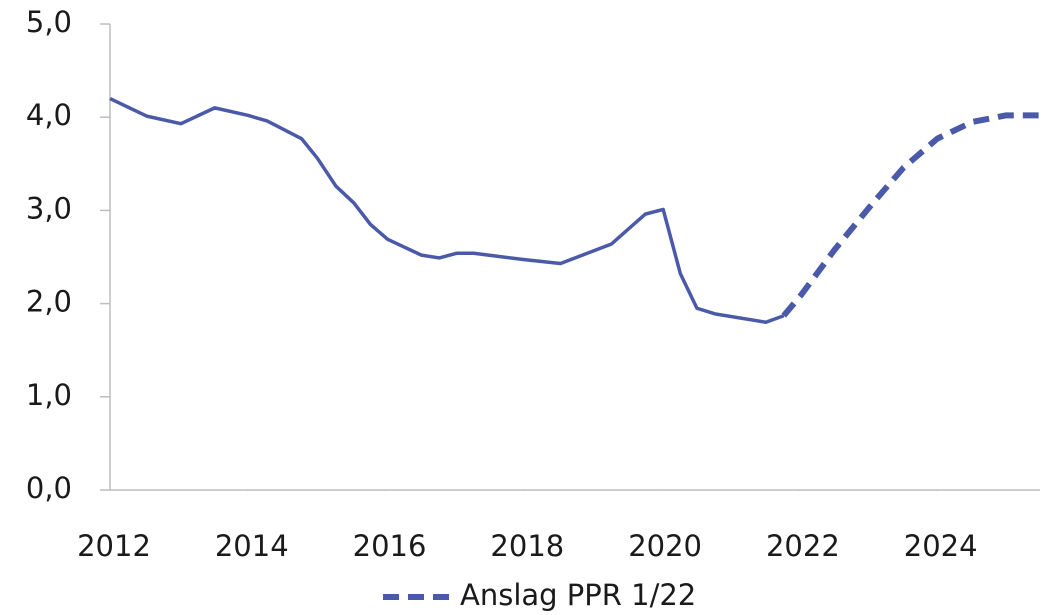 The height and width of the screenshot is (615, 1048). Describe the element at coordinates (252, 546) in the screenshot. I see `x-tick-label: 2014` at that location.